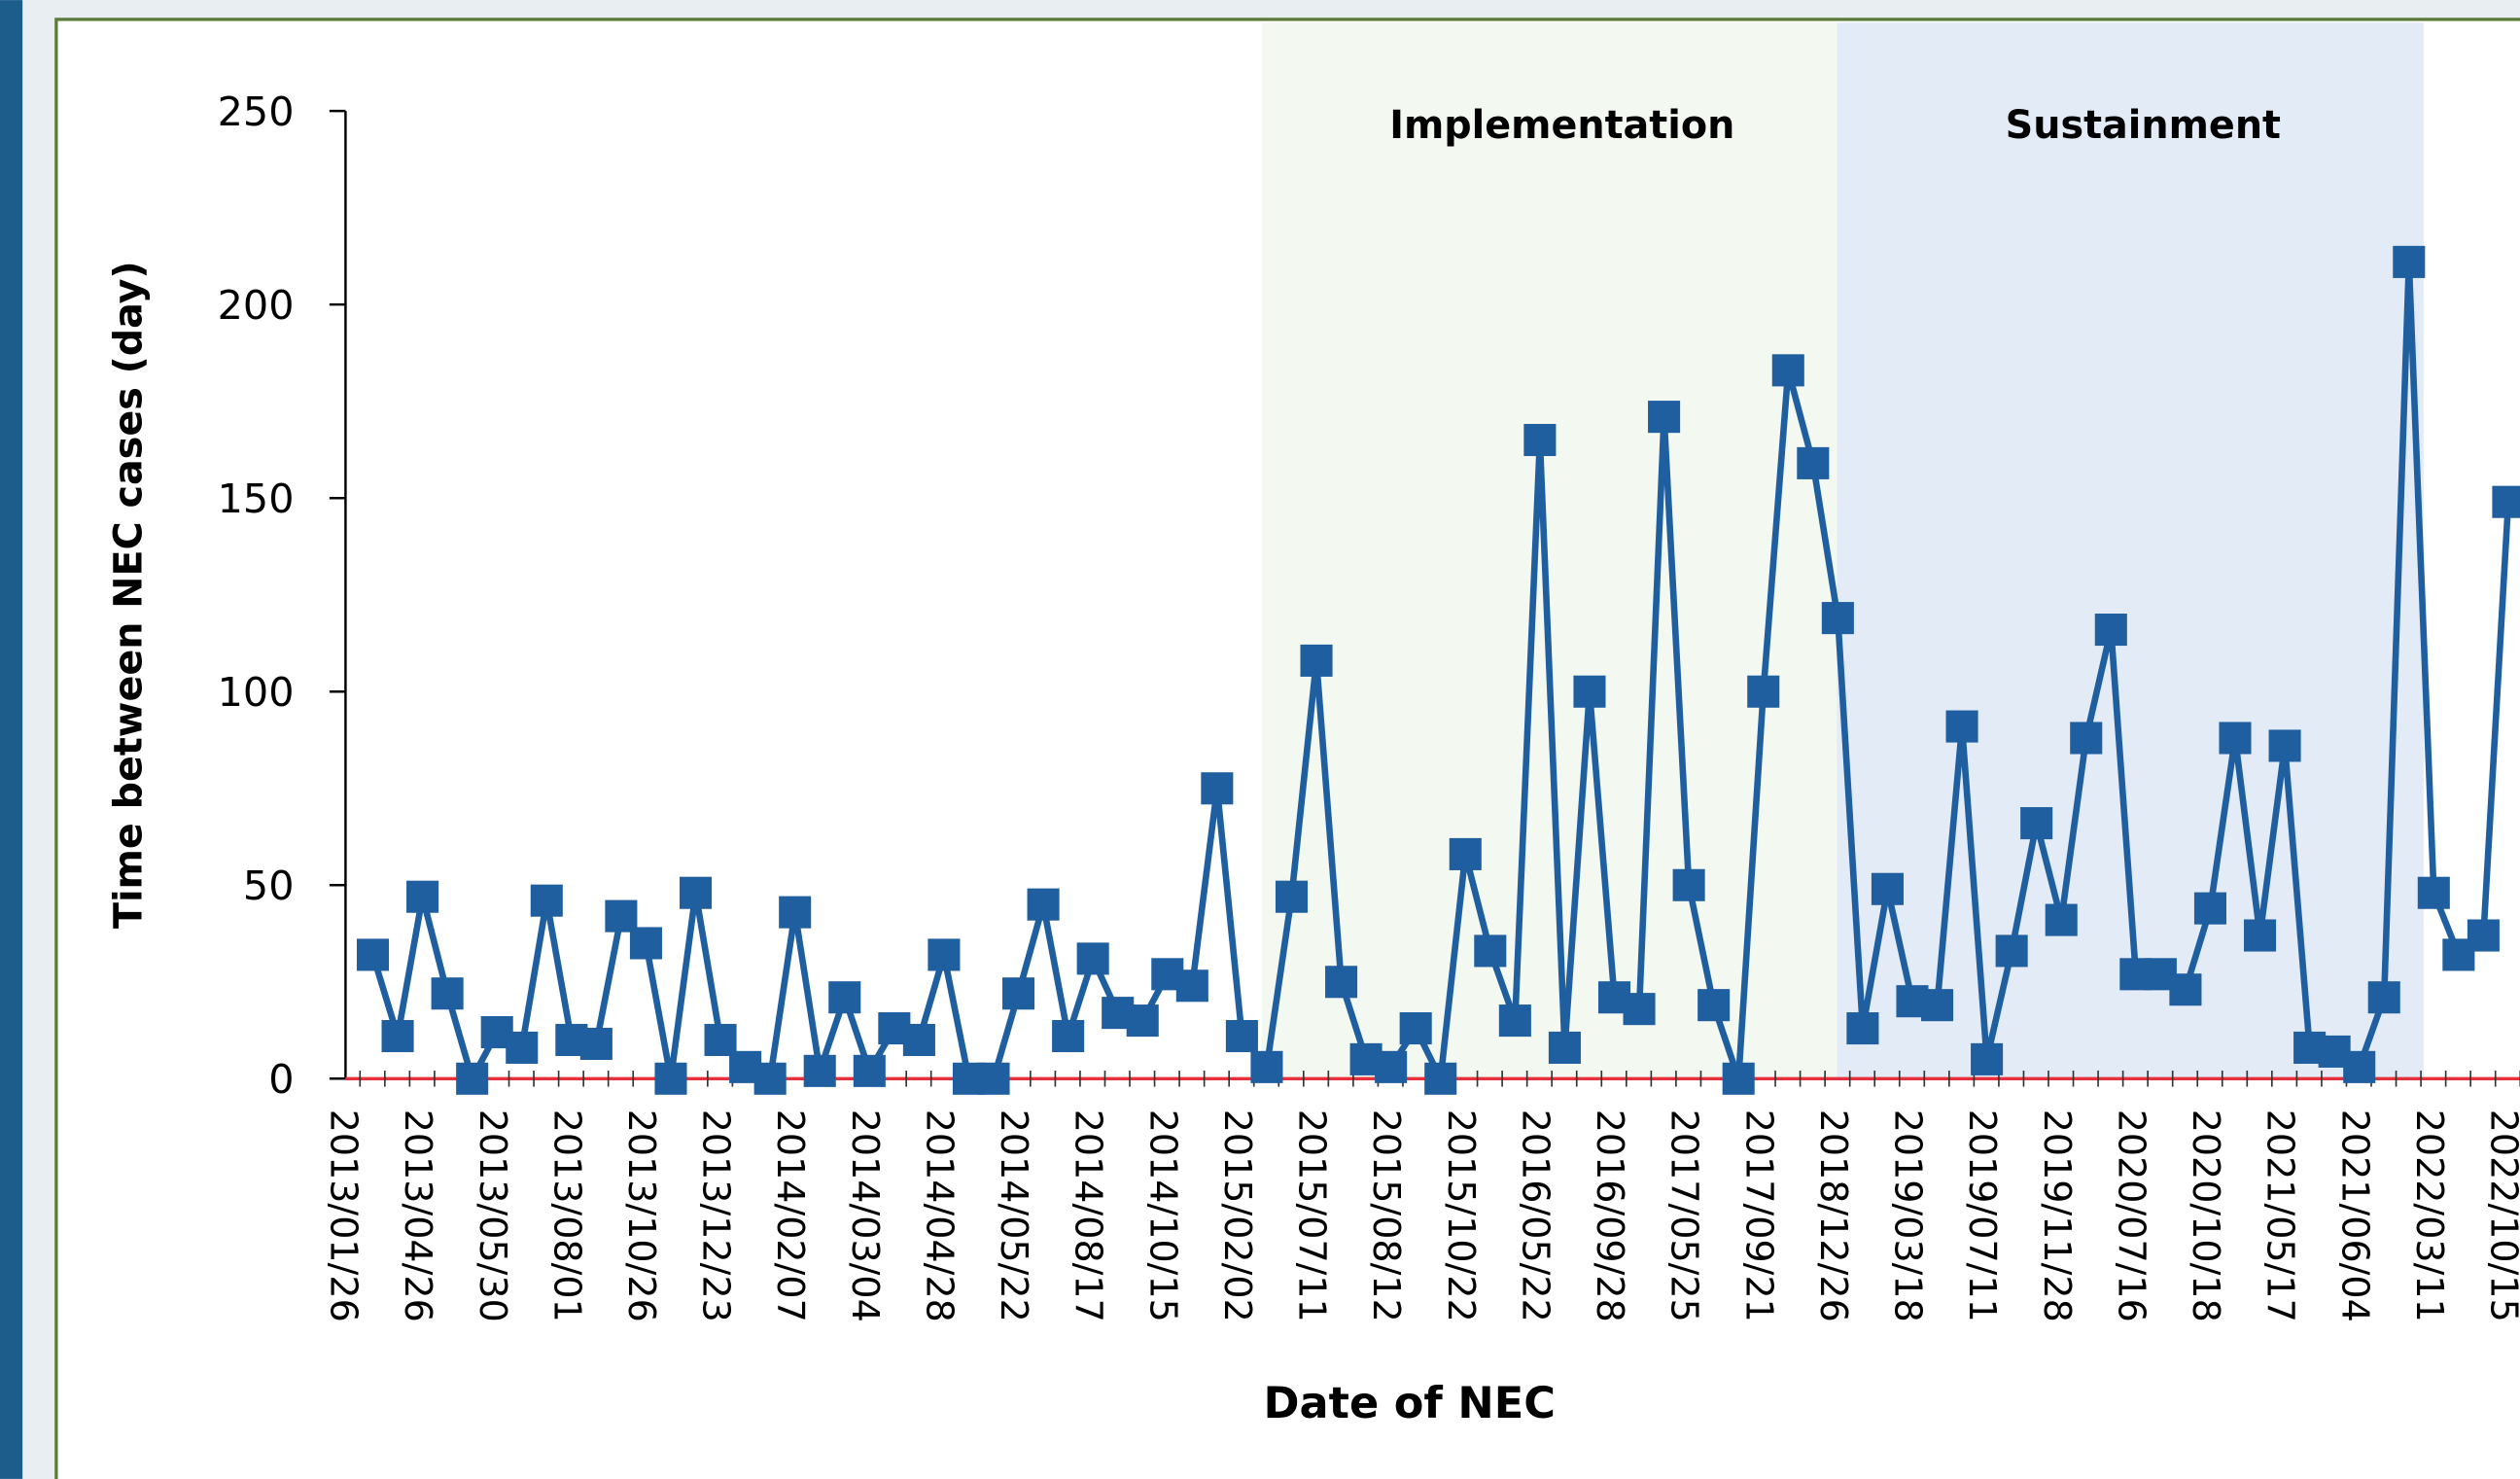 This screenshot has width=2520, height=1479. Describe the element at coordinates (1386, 1215) in the screenshot. I see `x-tick-label: 2015/08/12` at that location.